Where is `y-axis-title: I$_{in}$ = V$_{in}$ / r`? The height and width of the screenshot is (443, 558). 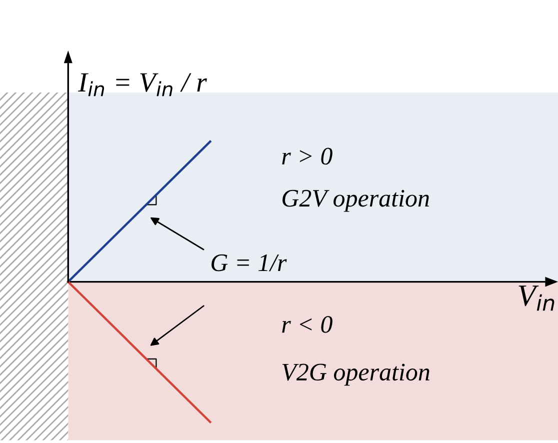 y-axis-title: I$_{in}$ = V$_{in}$ / r is located at coordinates (142, 84).